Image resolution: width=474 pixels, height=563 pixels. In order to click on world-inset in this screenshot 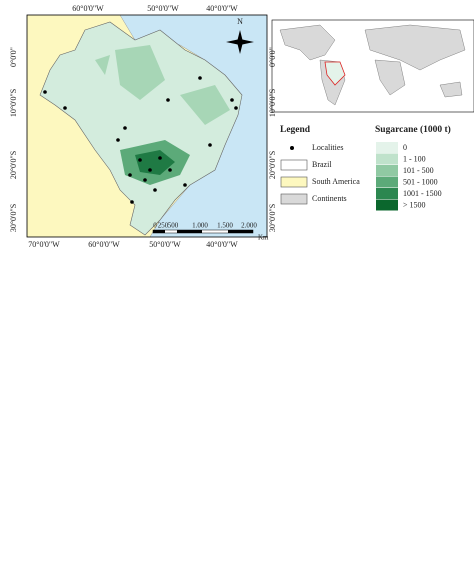, I will do `click(372, 66)`.